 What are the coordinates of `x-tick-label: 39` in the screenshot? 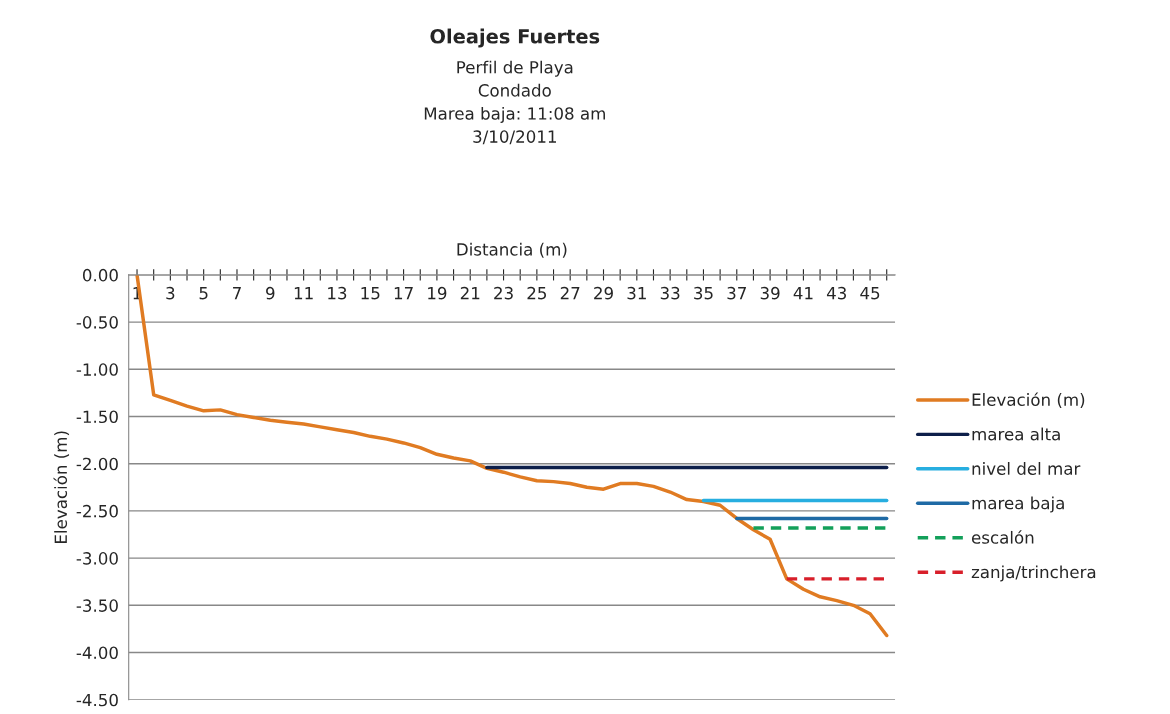 It's located at (770, 293).